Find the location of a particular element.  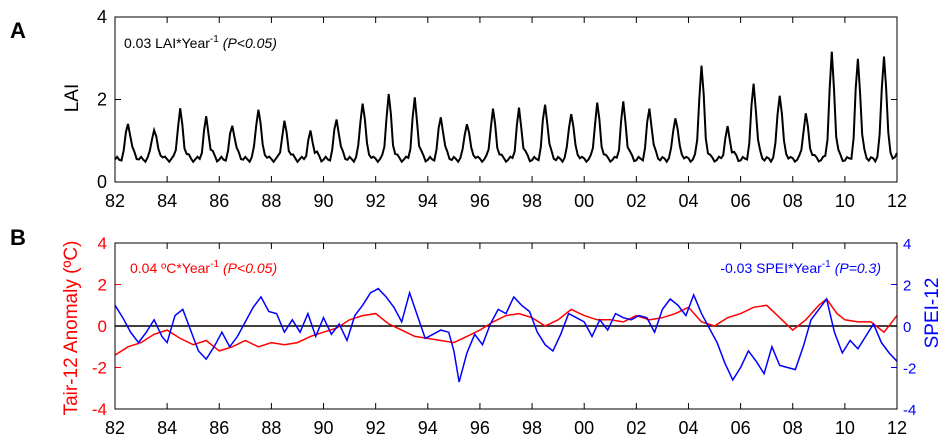

spei-axis-label: SPEI-12 is located at coordinates (932, 313).